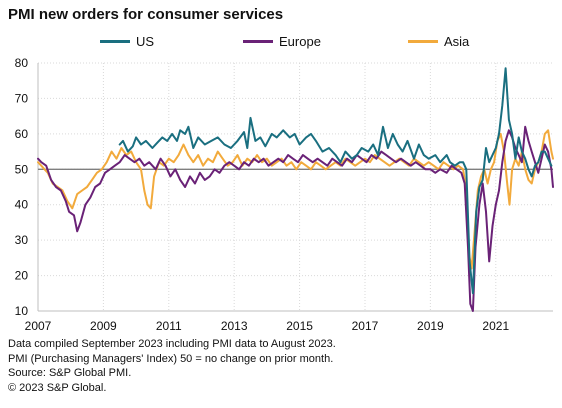 The height and width of the screenshot is (408, 562). Describe the element at coordinates (457, 41) in the screenshot. I see `legend-label-asia: Asia` at that location.